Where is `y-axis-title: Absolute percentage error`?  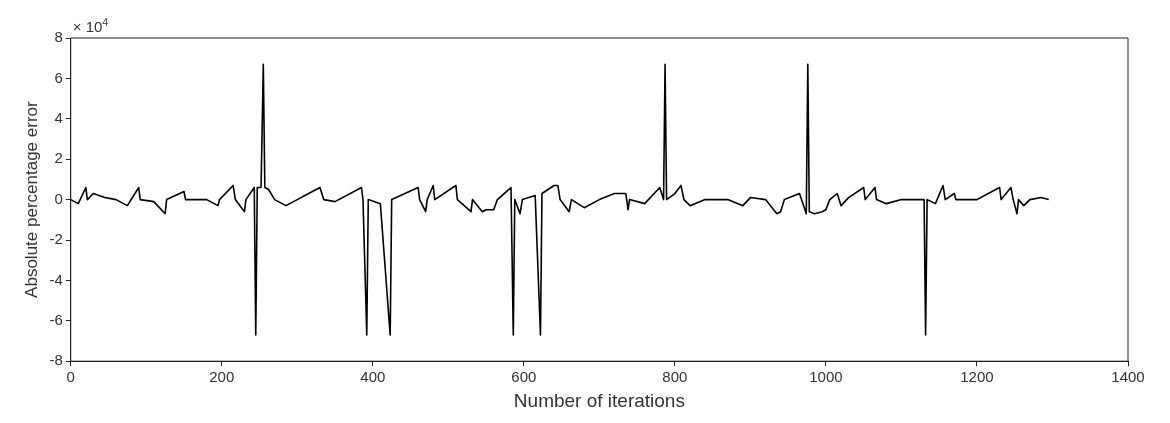
y-axis-title: Absolute percentage error is located at coordinates (31, 199).